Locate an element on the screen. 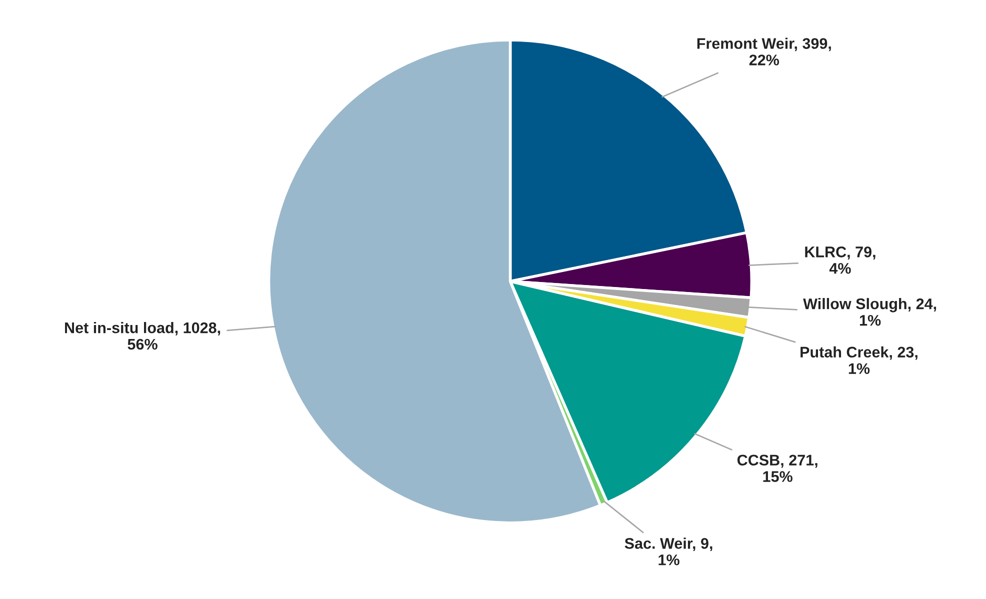  slice-label: KLRC, 79, 4% is located at coordinates (840, 260).